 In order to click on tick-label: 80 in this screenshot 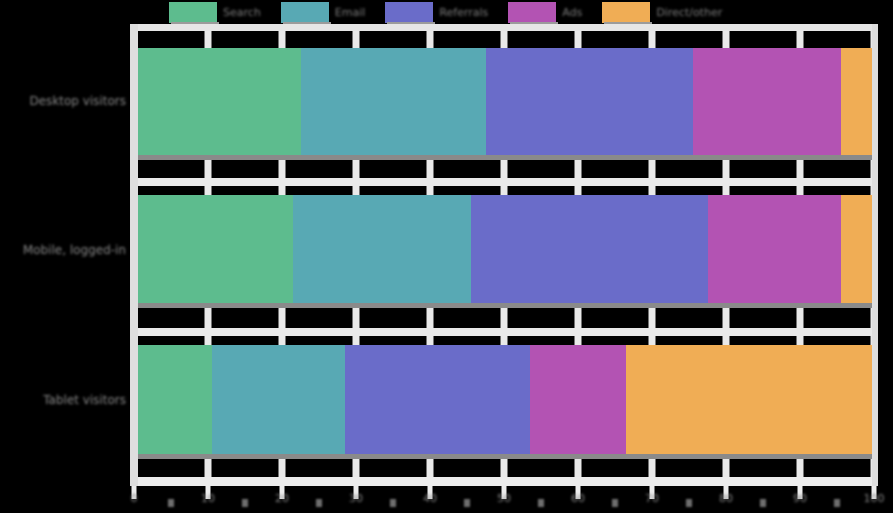, I will do `click(726, 498)`.